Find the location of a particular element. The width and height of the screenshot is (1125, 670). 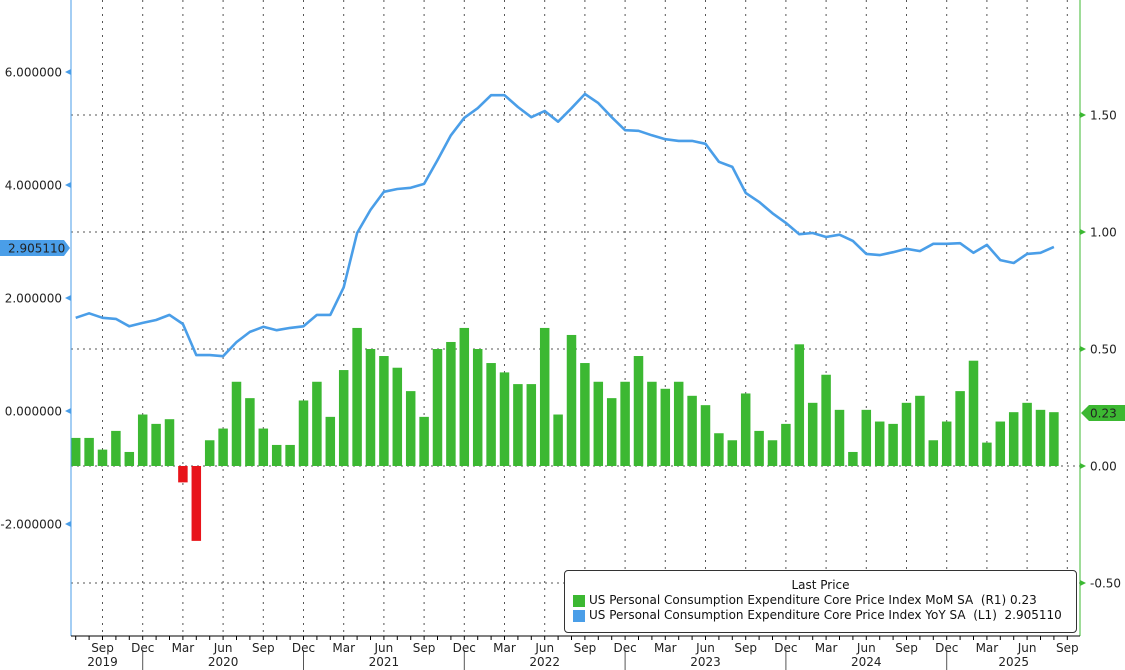

legend-series-axis: (R1) is located at coordinates (993, 600).